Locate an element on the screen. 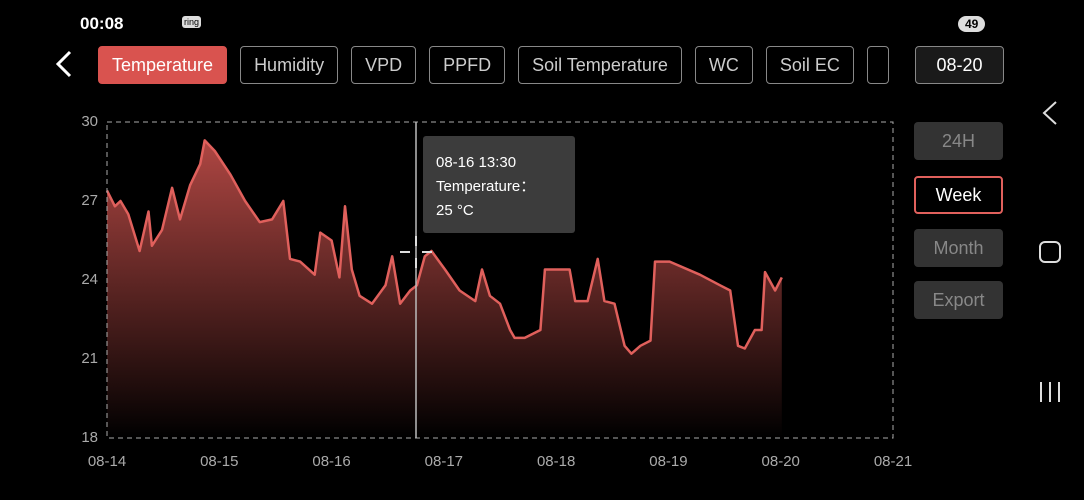  x-tick-label: 08-15 is located at coordinates (219, 461).